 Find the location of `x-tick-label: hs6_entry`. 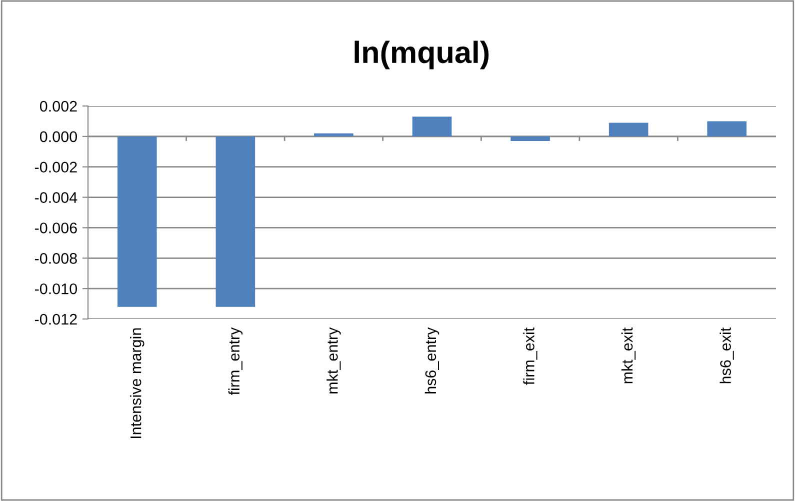

x-tick-label: hs6_entry is located at coordinates (432, 360).